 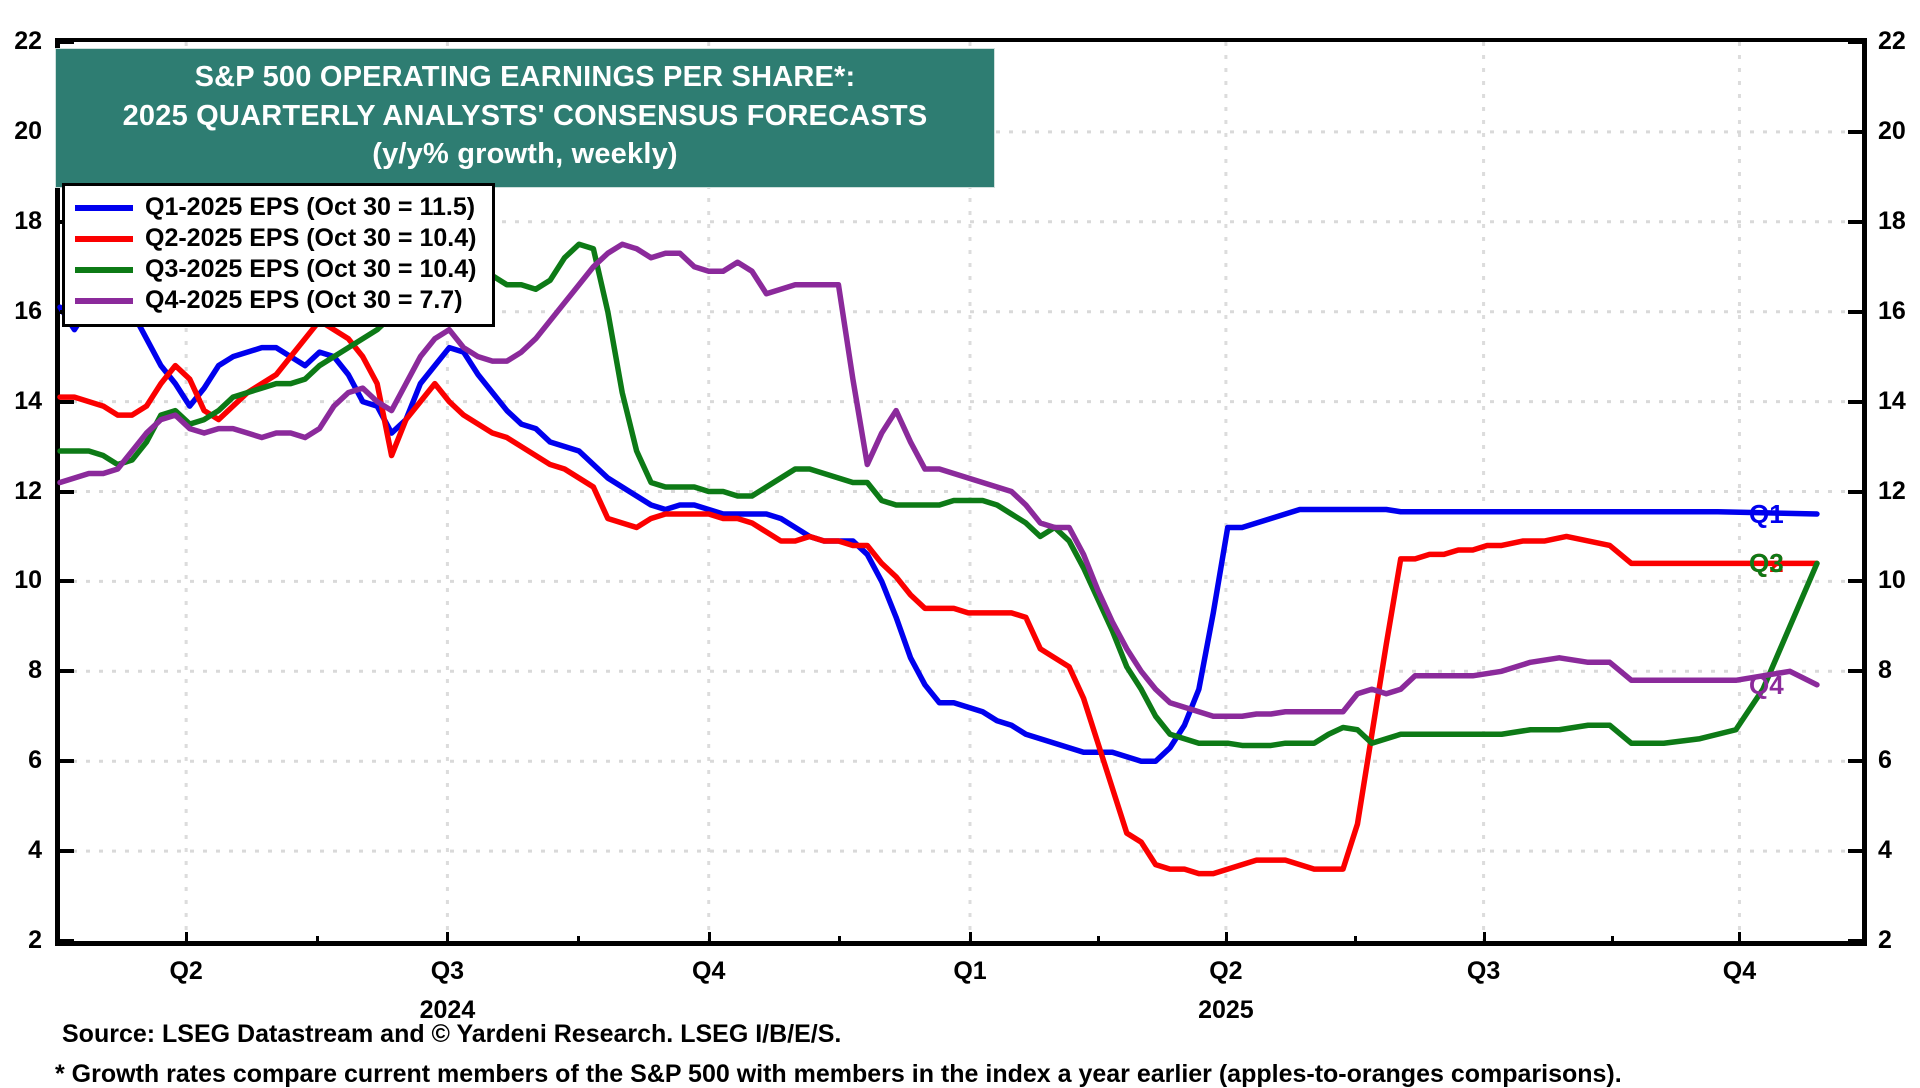 What do you see at coordinates (447, 1010) in the screenshot?
I see `x-axis-year-2024: 2024` at bounding box center [447, 1010].